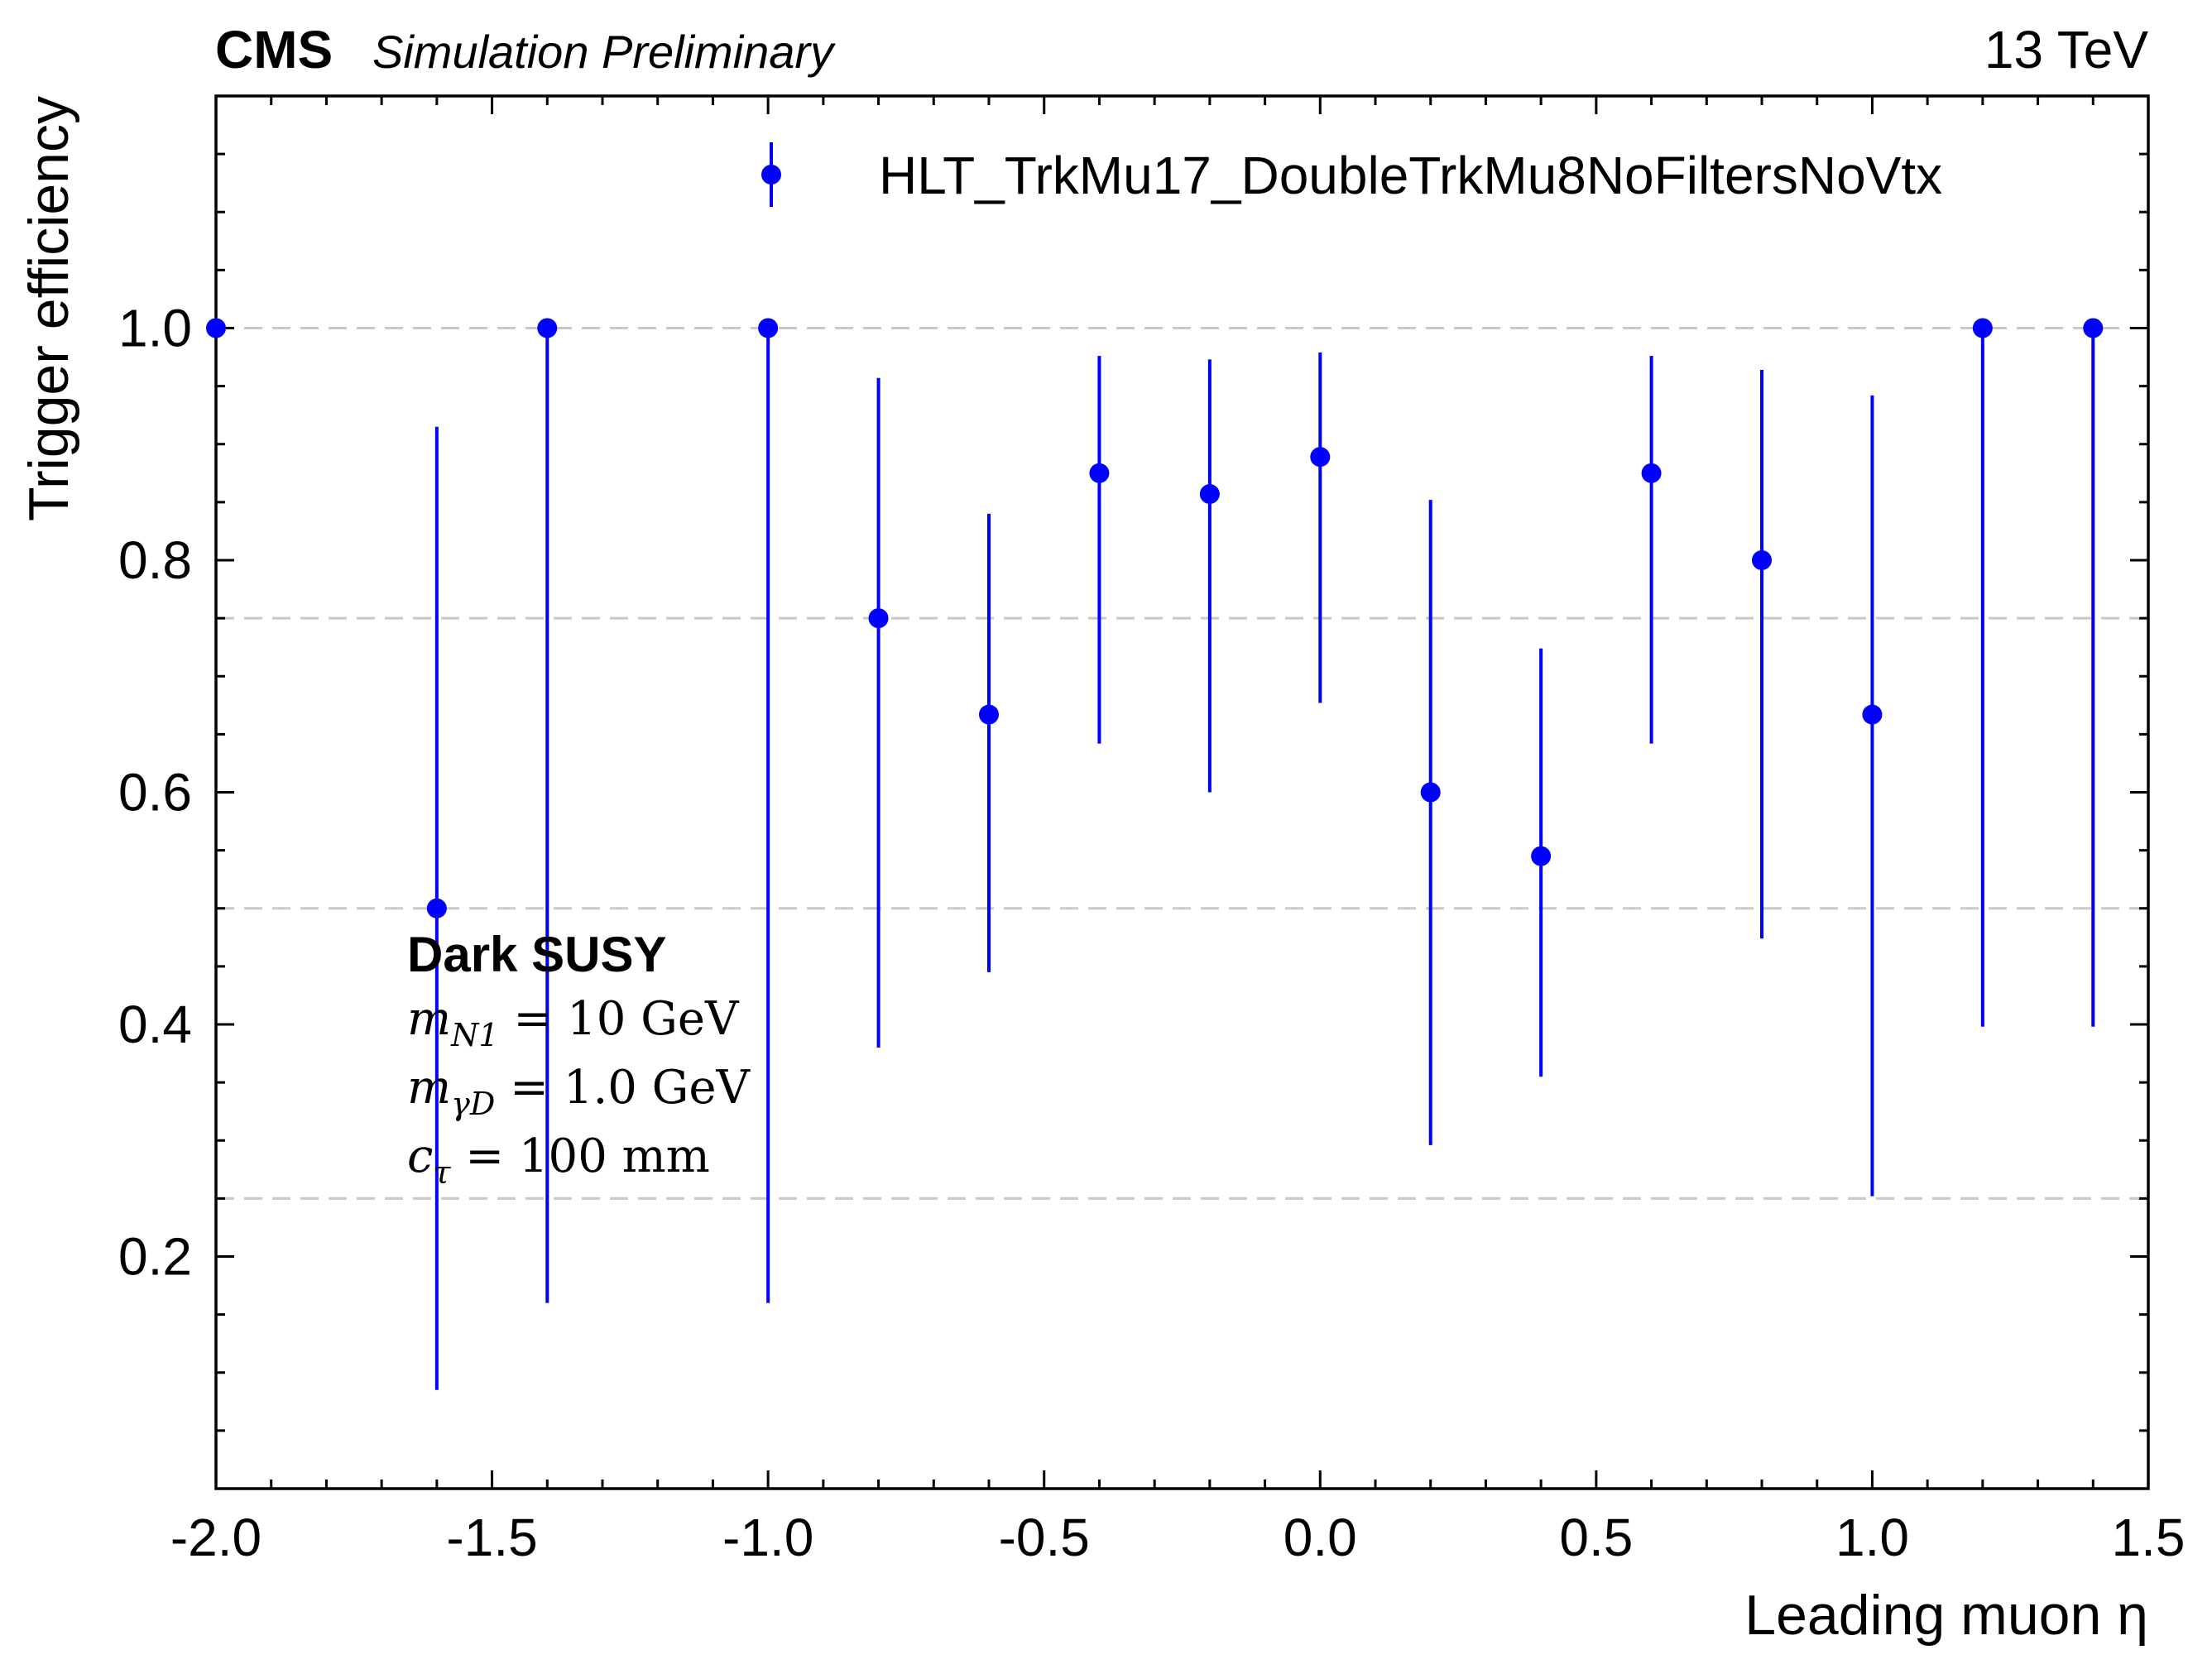  I want to click on annotation-mass-n1-subscript: N1, so click(474, 1035).